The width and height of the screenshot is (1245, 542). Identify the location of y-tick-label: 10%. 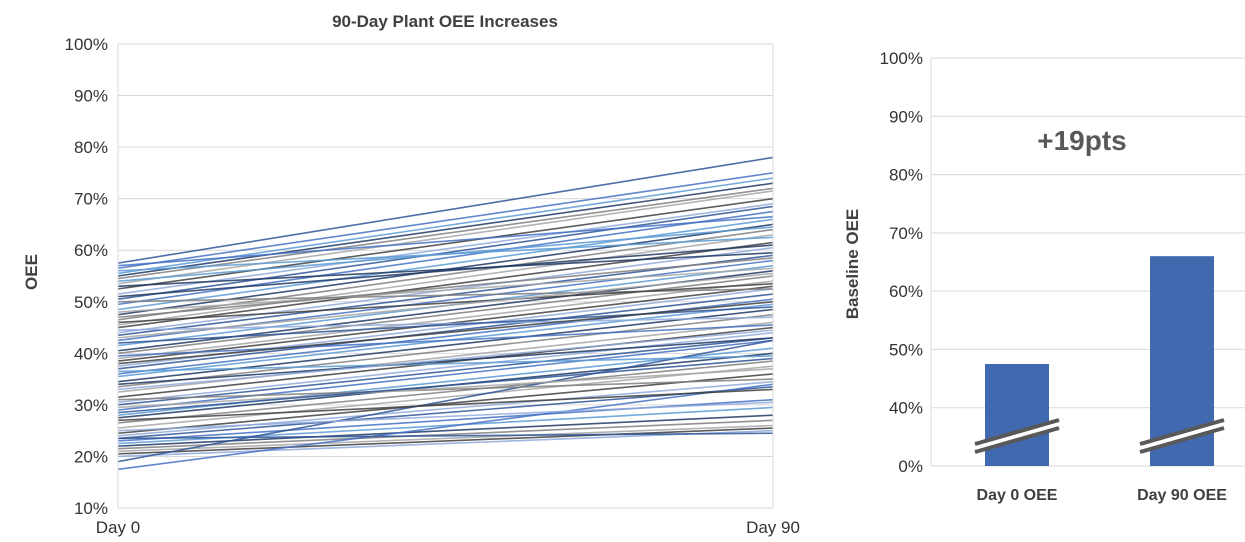
(91, 508).